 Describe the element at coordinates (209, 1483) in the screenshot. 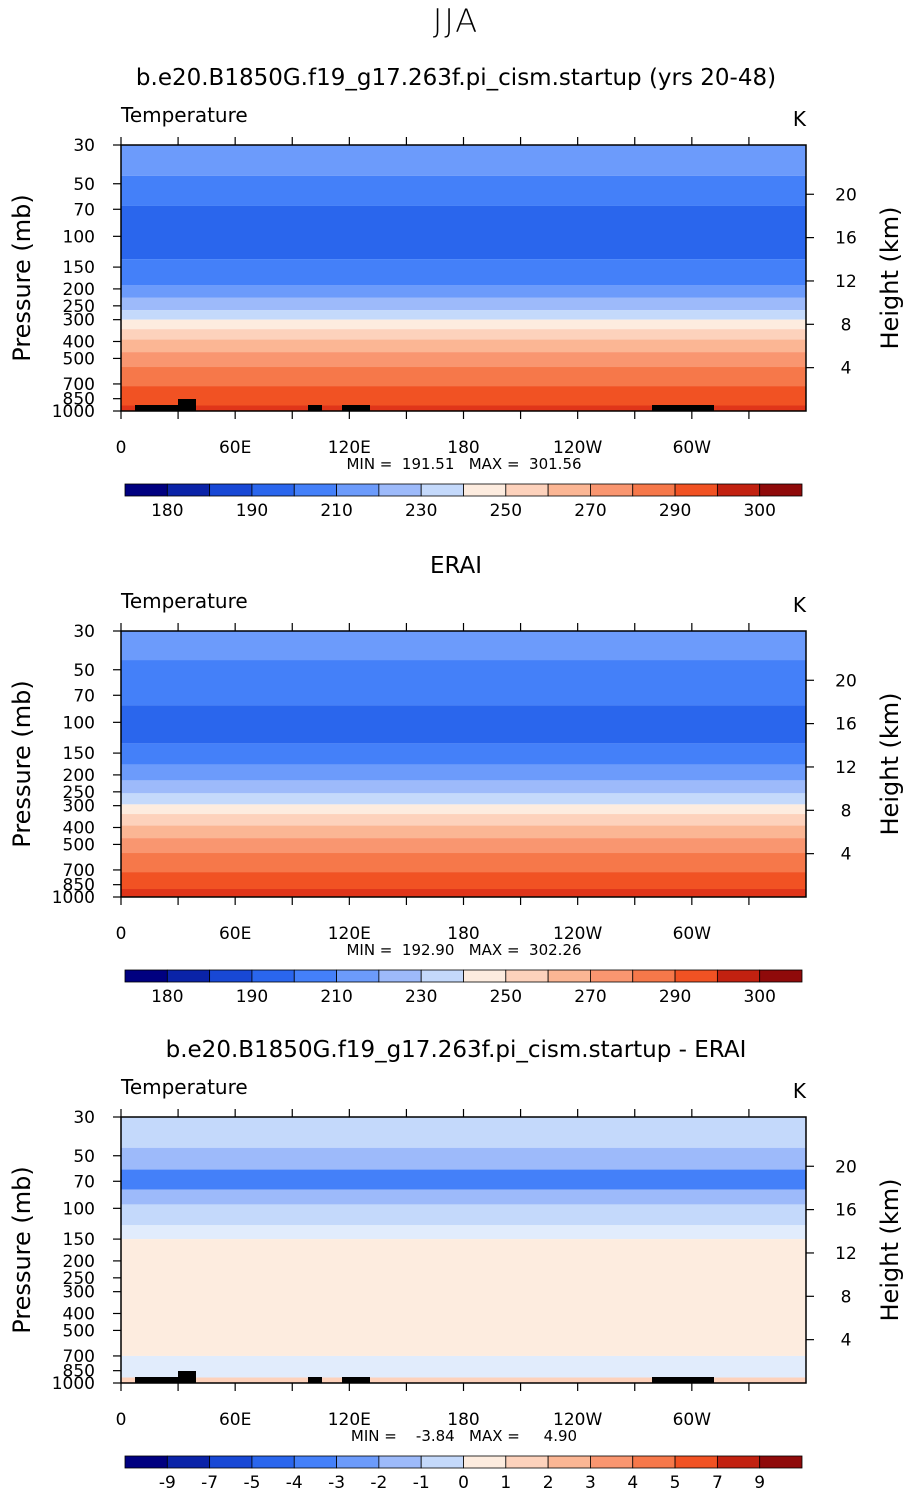

I see `colorbar-label: -7` at that location.